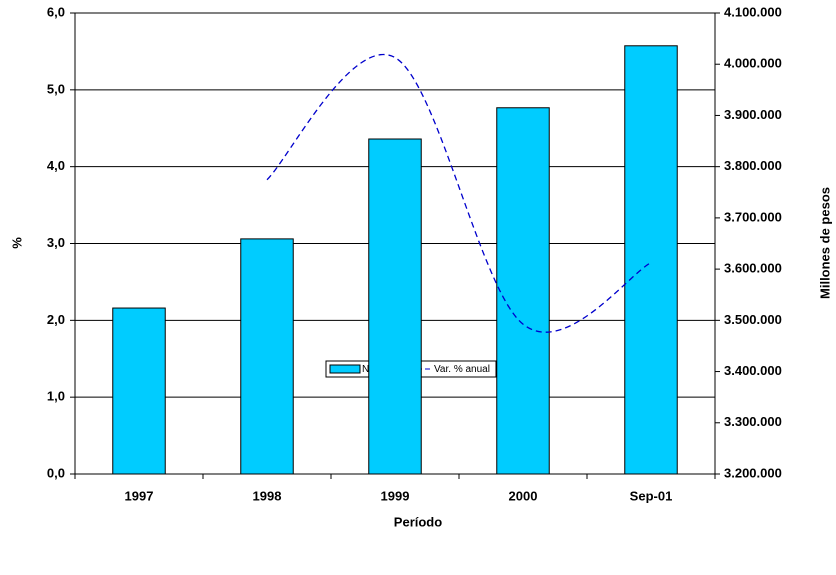 This screenshot has height=575, width=836. Describe the element at coordinates (56, 396) in the screenshot. I see `y-tick-label: 1,0` at that location.